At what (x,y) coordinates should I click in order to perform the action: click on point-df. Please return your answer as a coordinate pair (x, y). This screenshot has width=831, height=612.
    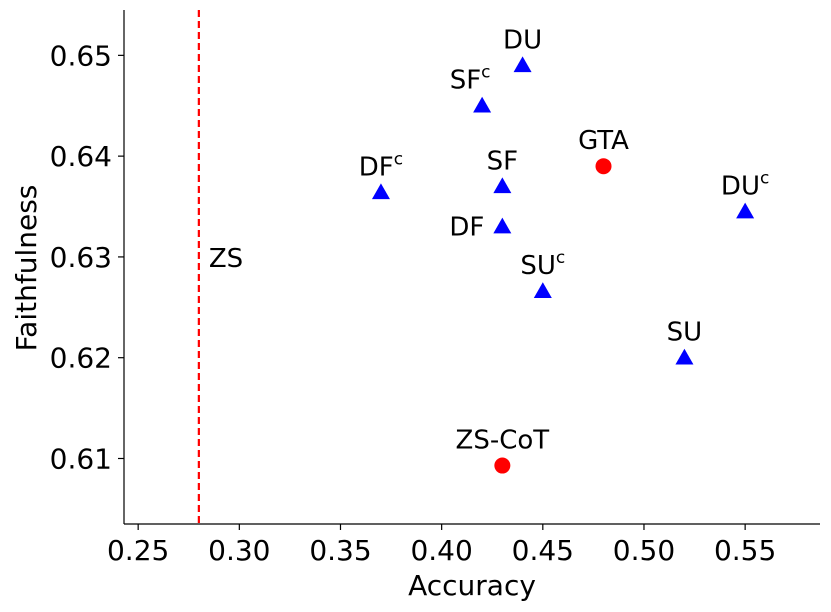
    Looking at the image, I should click on (502, 225).